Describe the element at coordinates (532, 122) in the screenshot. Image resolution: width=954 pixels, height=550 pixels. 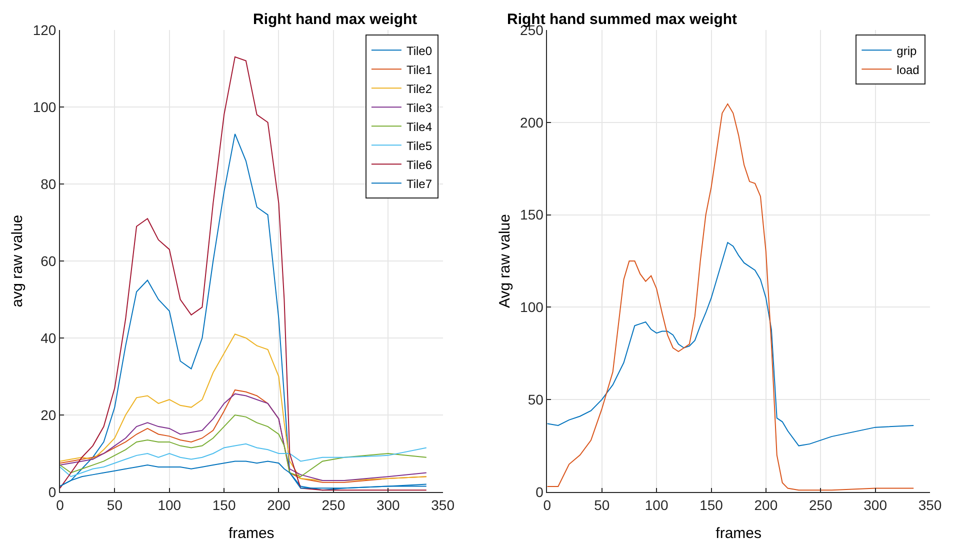
I see `y-tick-label: 200` at that location.